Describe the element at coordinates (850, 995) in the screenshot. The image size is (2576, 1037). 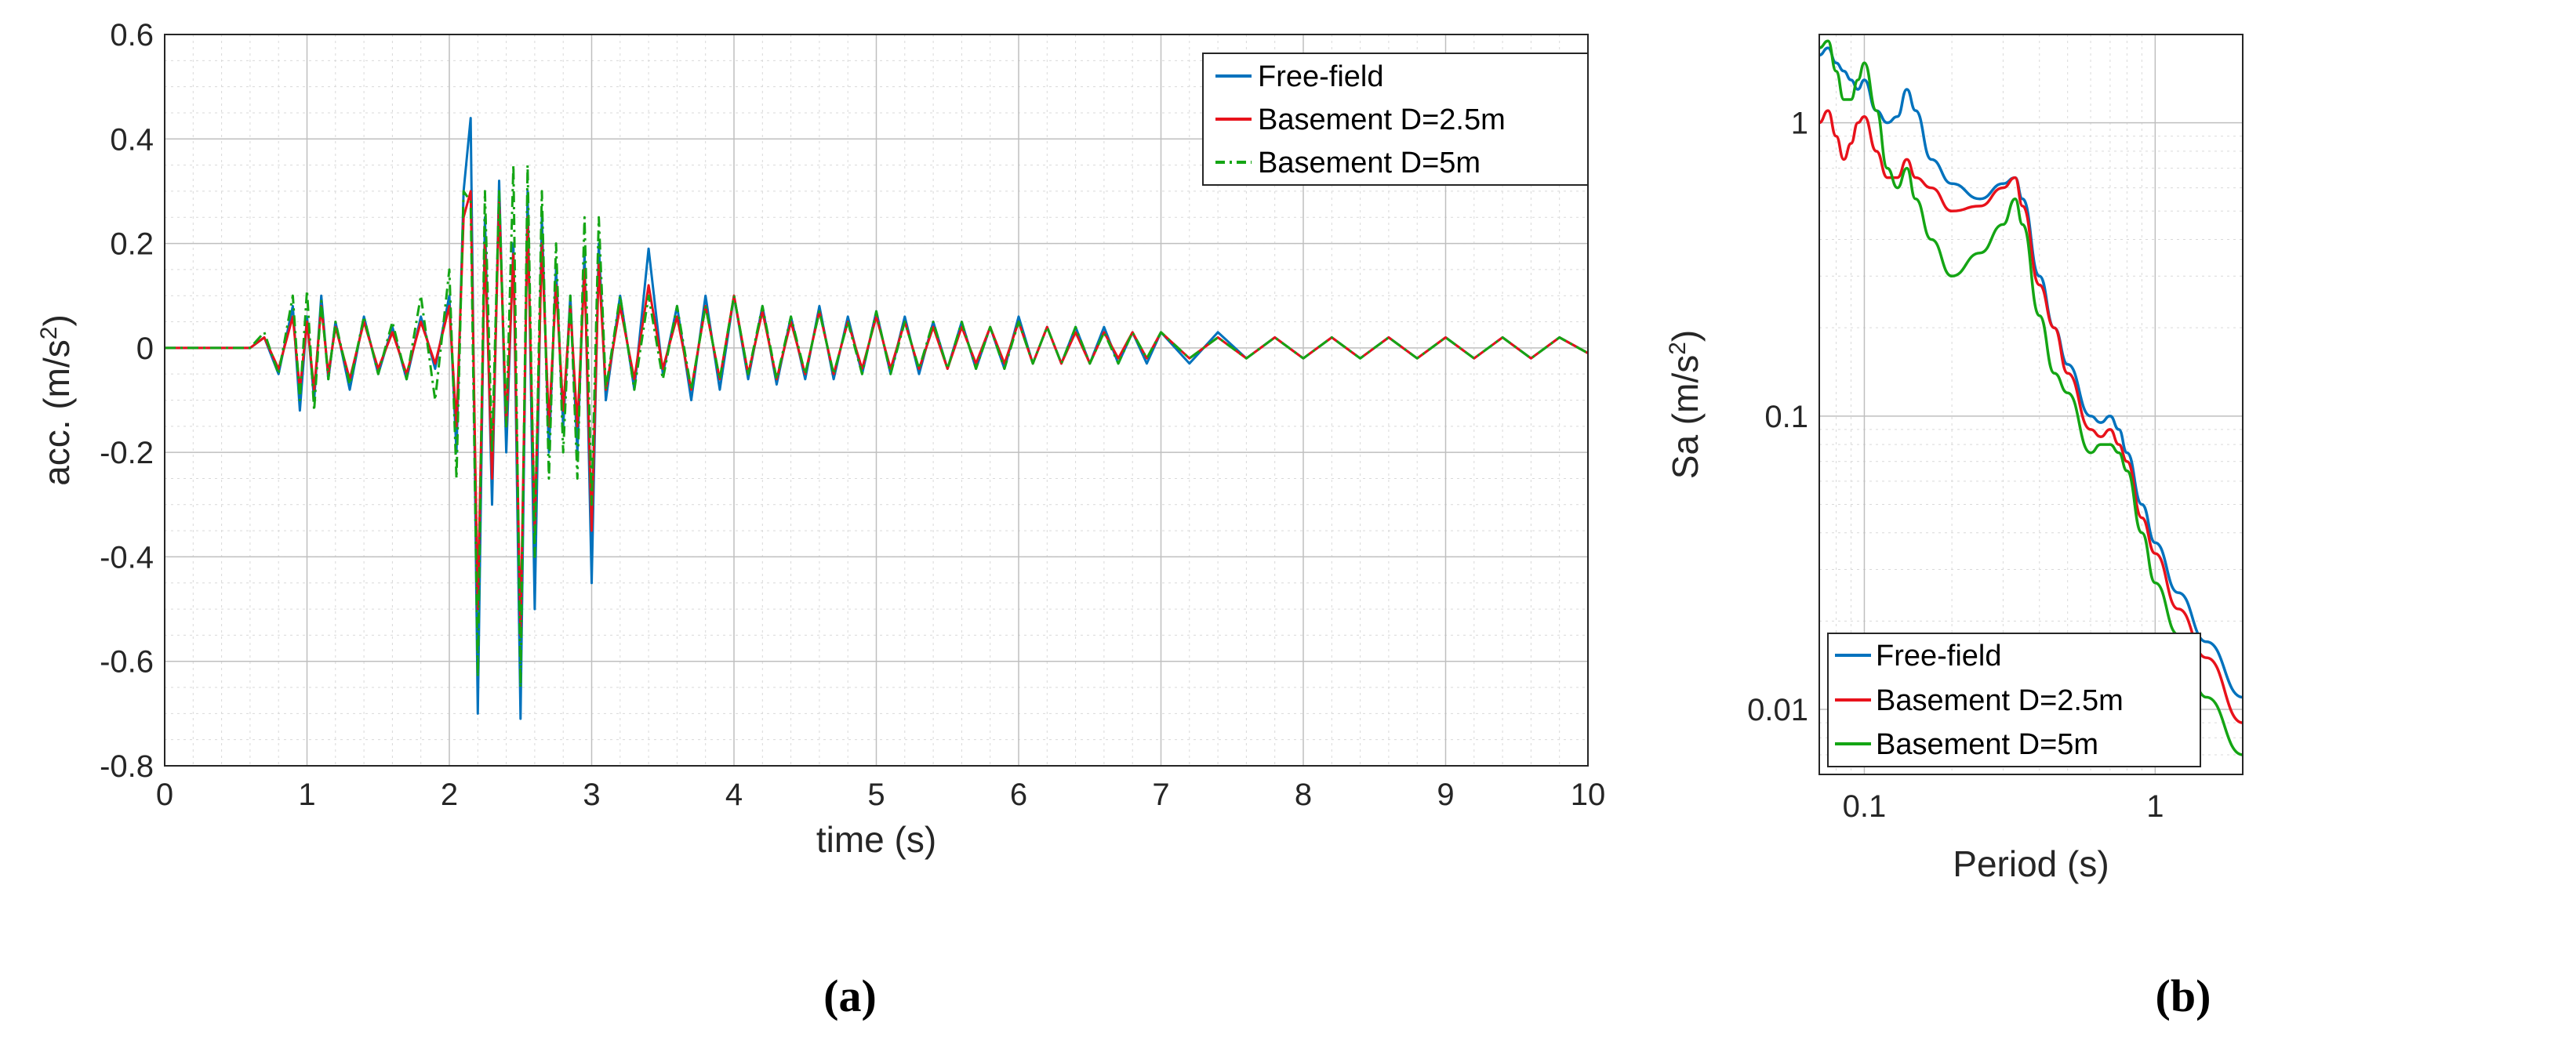
I see `panel-label-a: (a)` at that location.